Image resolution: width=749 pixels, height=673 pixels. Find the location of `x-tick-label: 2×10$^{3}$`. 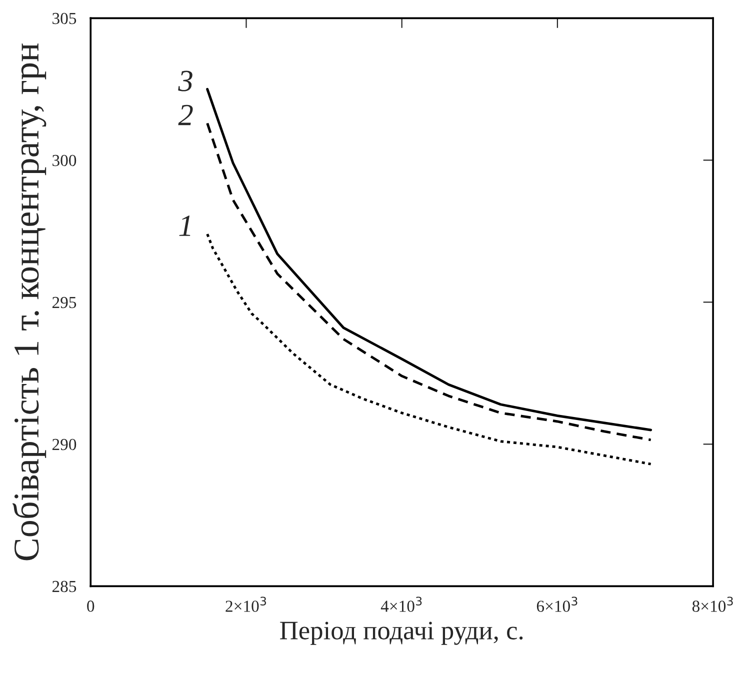

x-tick-label: 2×10$^{3}$ is located at coordinates (246, 604).